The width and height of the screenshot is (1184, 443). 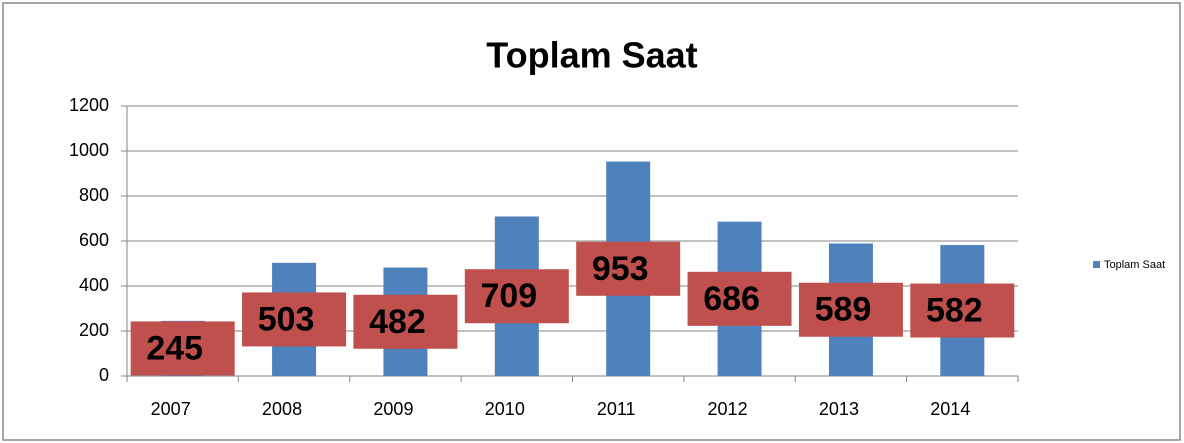 I want to click on data-label: 953, so click(x=620, y=269).